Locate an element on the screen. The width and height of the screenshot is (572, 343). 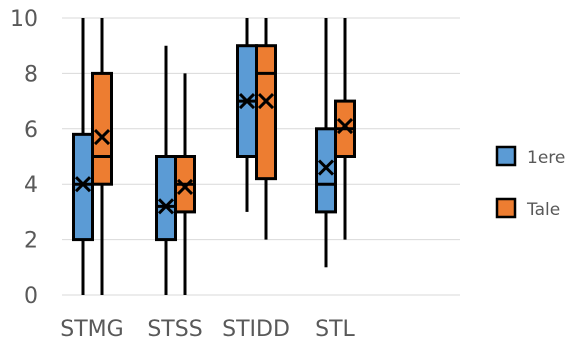
y-tick-label: 10 is located at coordinates (24, 19).